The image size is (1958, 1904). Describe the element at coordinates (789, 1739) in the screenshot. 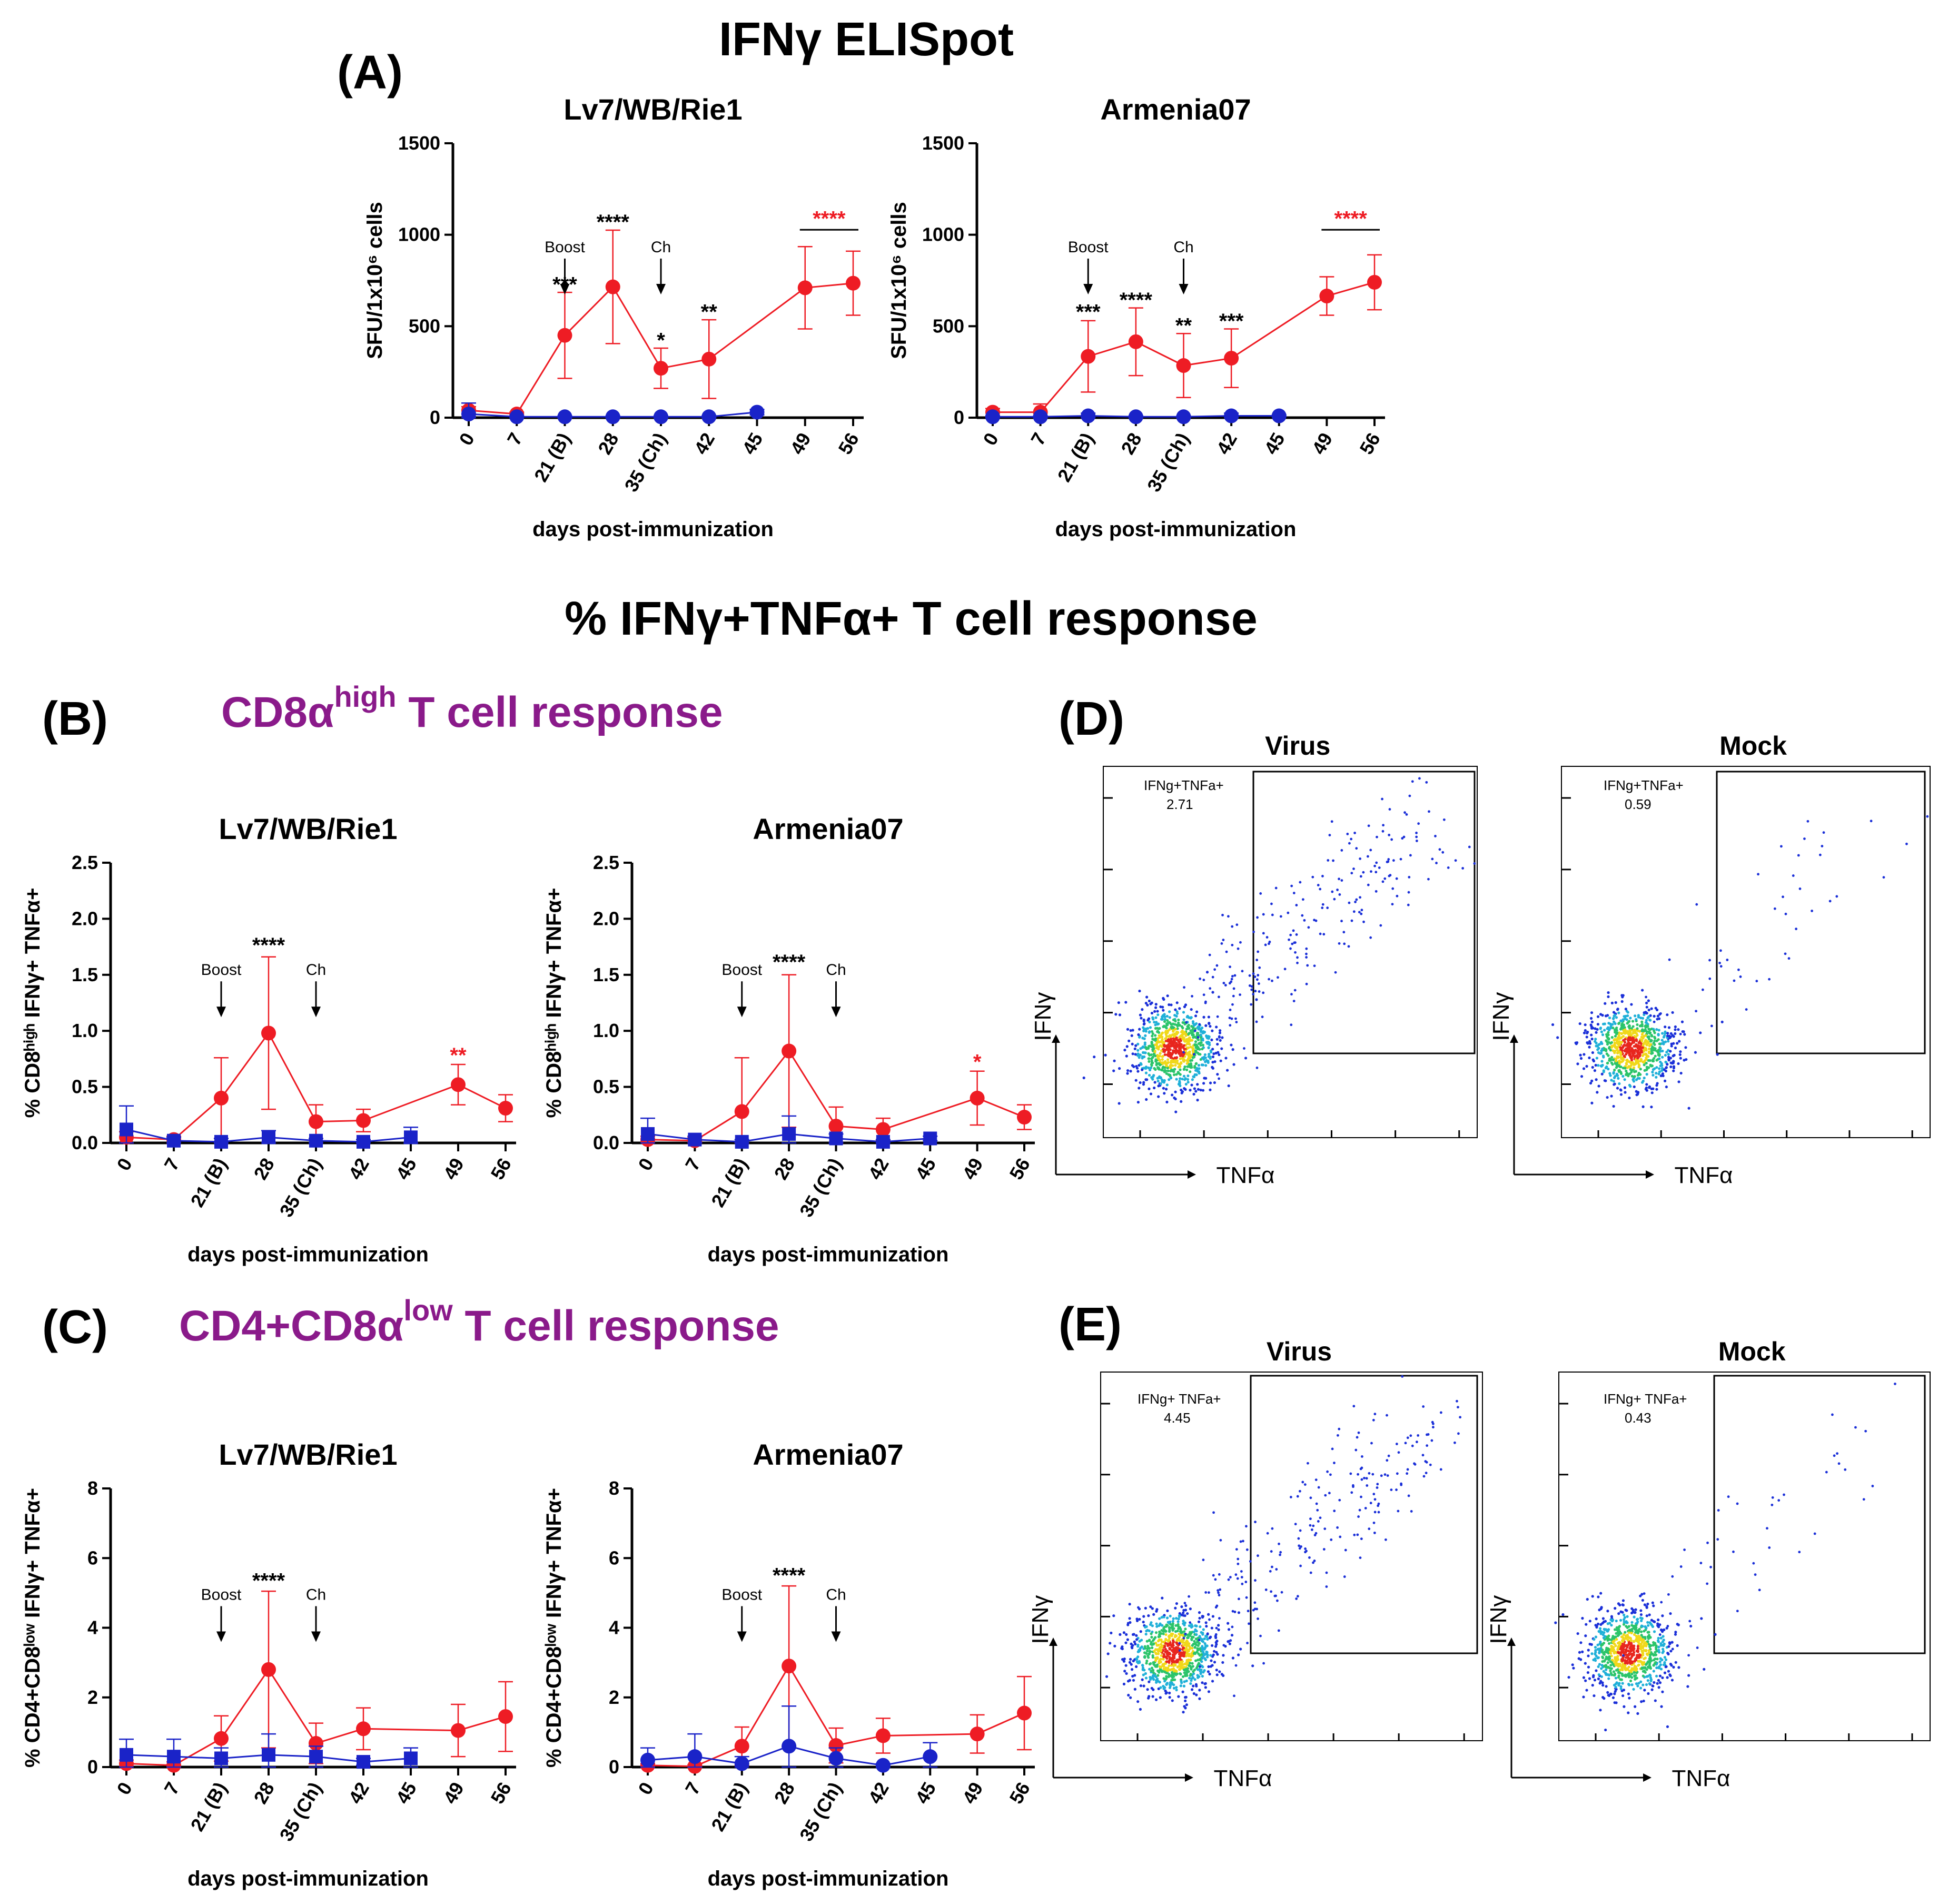

I see `series-control` at that location.